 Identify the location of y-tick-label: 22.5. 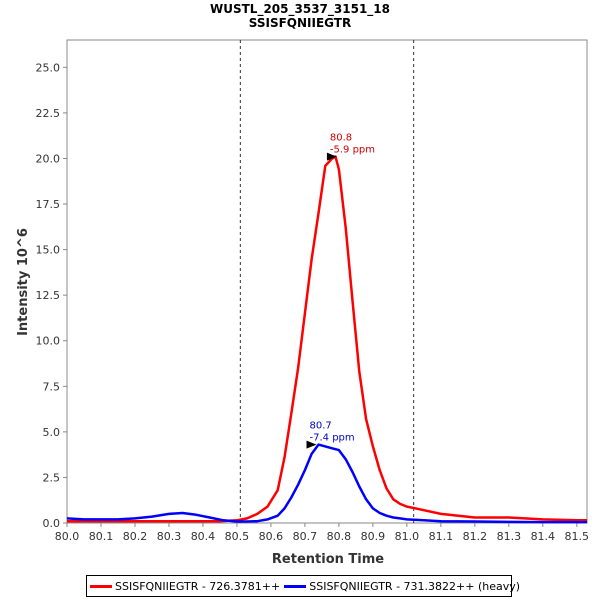
(48, 113).